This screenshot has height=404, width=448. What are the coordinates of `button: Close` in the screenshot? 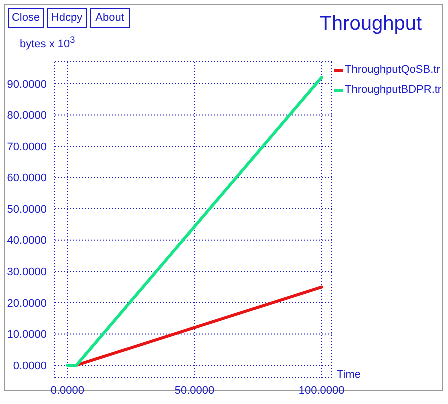 It's located at (26, 18).